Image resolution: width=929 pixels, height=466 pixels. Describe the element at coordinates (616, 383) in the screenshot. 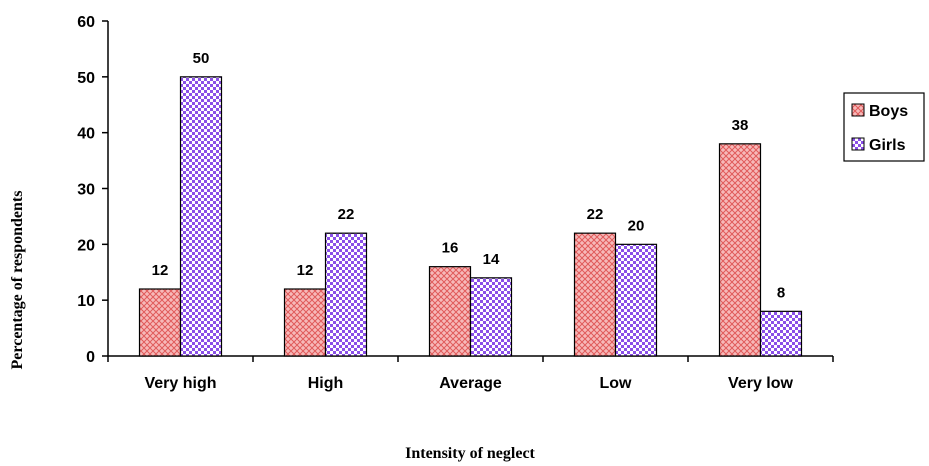

I see `x-tick-label: Low` at that location.